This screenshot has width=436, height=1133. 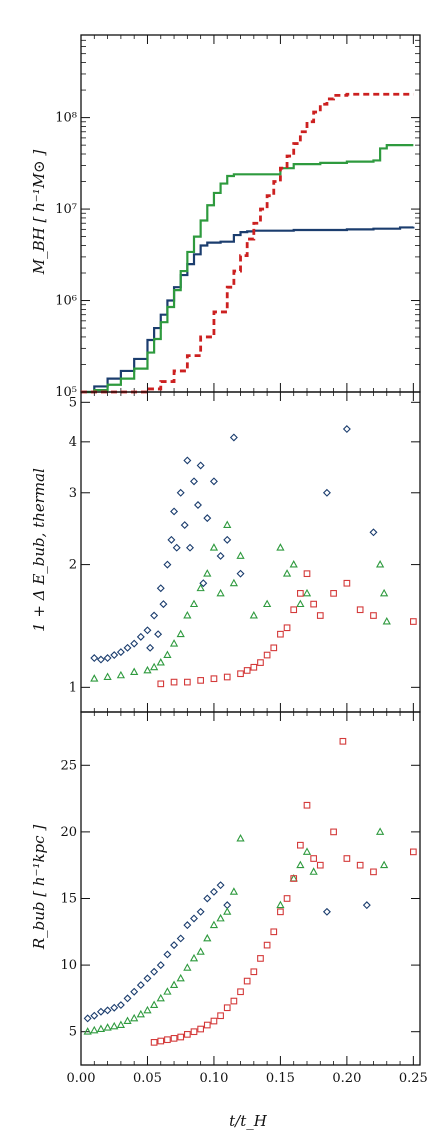 What do you see at coordinates (68, 965) in the screenshot?
I see `y-tick-label: 10` at bounding box center [68, 965].